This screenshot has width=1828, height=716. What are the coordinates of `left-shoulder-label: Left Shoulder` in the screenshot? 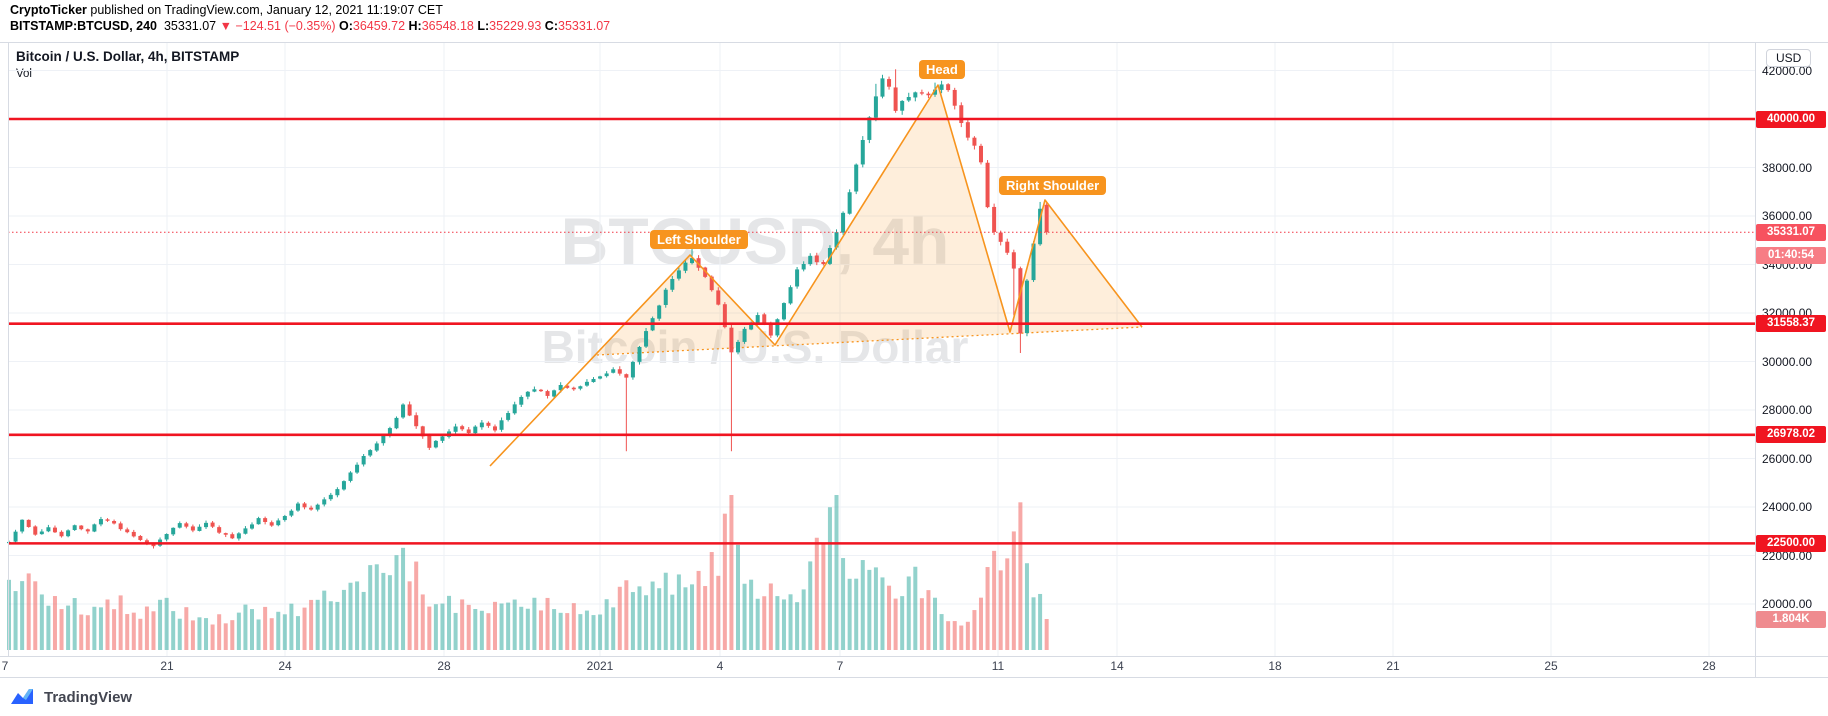 It's located at (699, 239).